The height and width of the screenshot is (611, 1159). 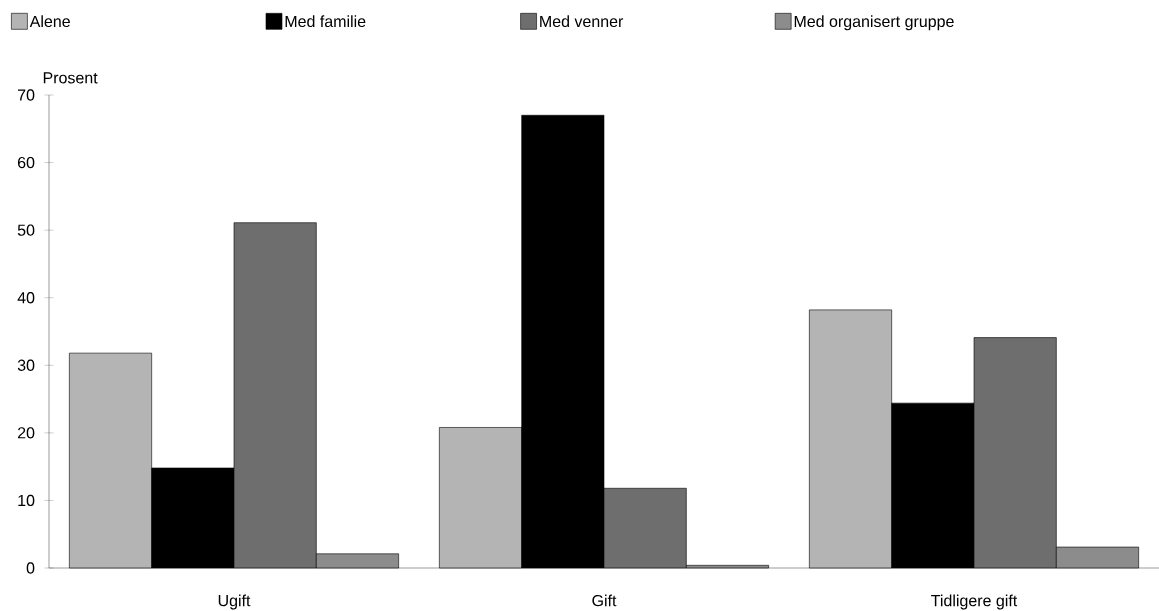 What do you see at coordinates (325, 21) in the screenshot?
I see `legend-label: Med familie` at bounding box center [325, 21].